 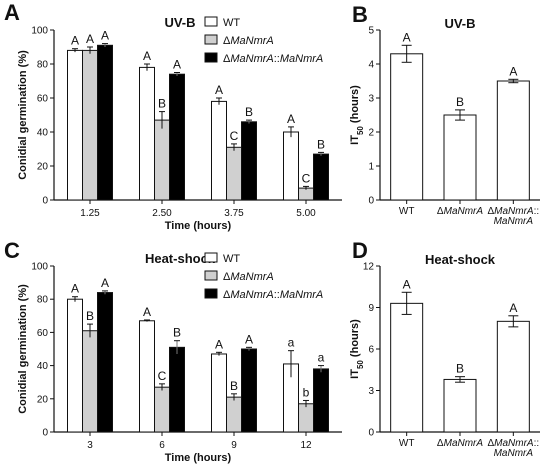 What do you see at coordinates (371, 350) in the screenshot?
I see `y-tick-label: 6` at bounding box center [371, 350].